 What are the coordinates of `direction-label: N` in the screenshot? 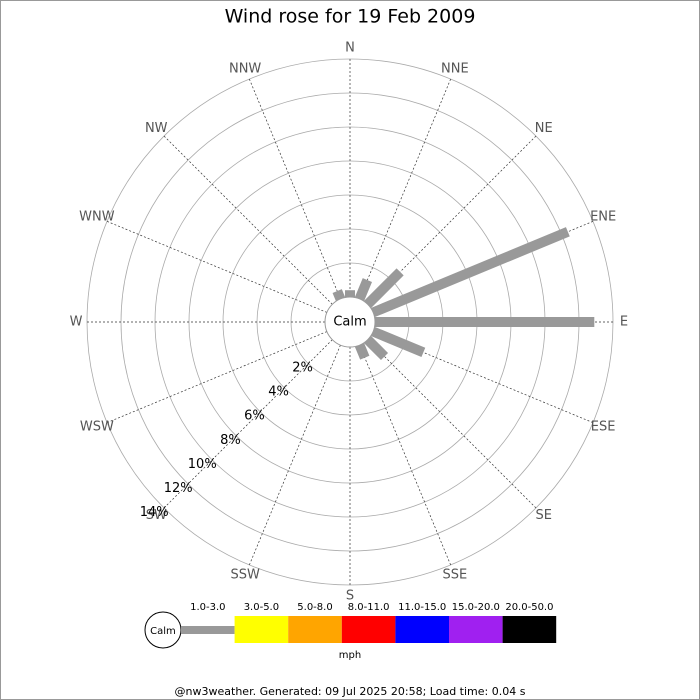 It's located at (350, 48).